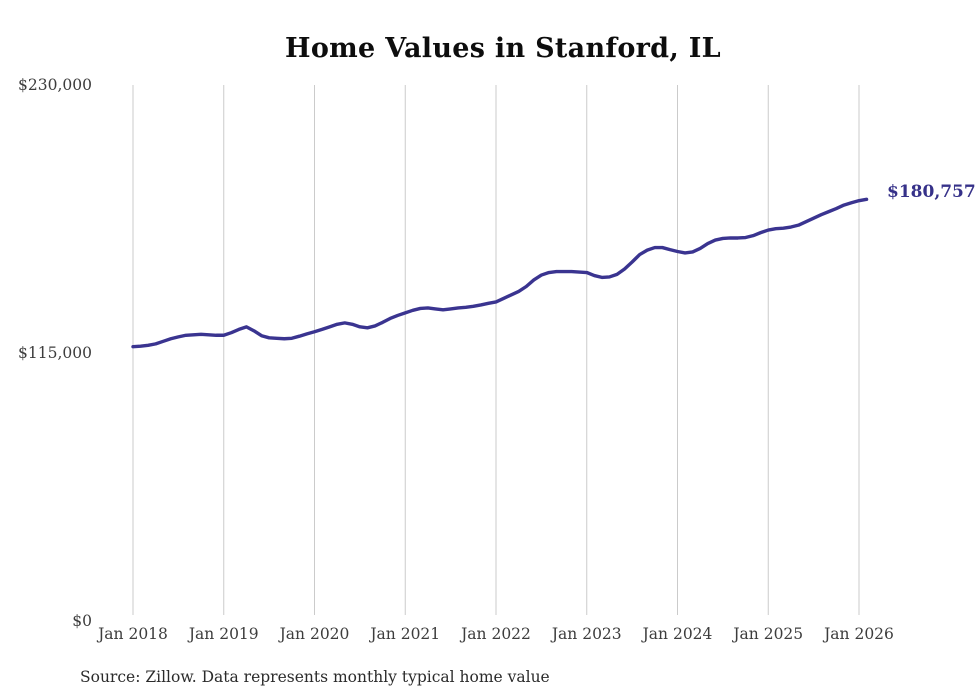  Describe the element at coordinates (405, 634) in the screenshot. I see `x-axis-label: Jan 2021` at that location.